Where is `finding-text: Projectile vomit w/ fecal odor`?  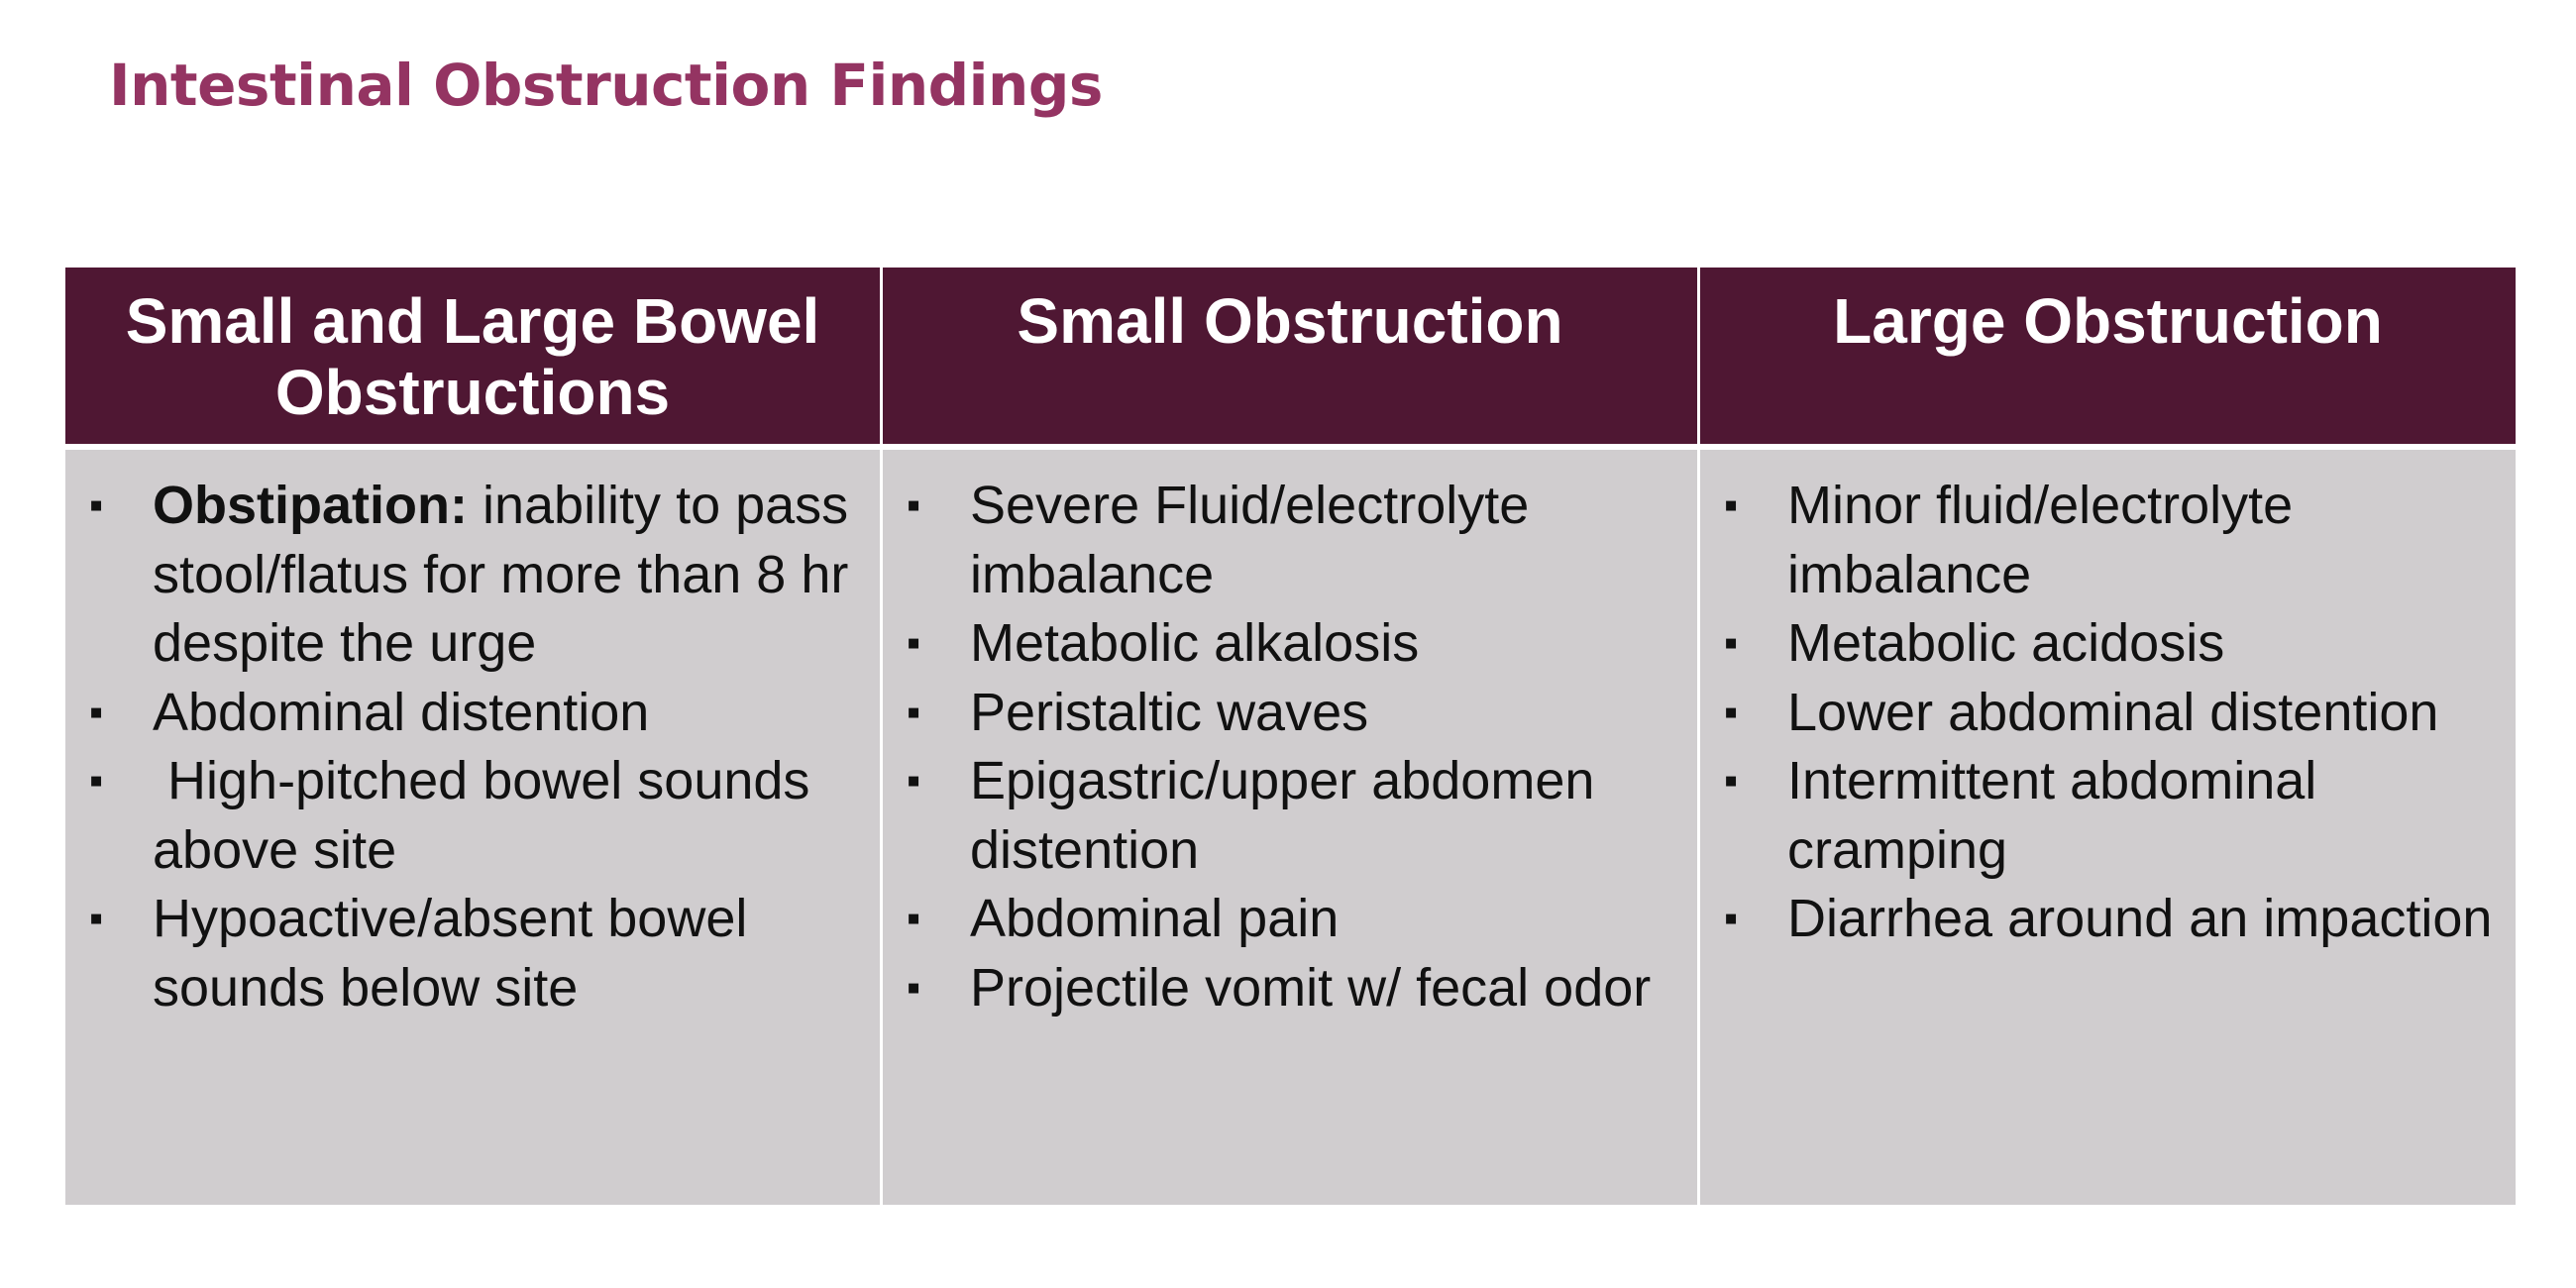
finding-text: Projectile vomit w/ fecal odor is located at coordinates (1311, 988).